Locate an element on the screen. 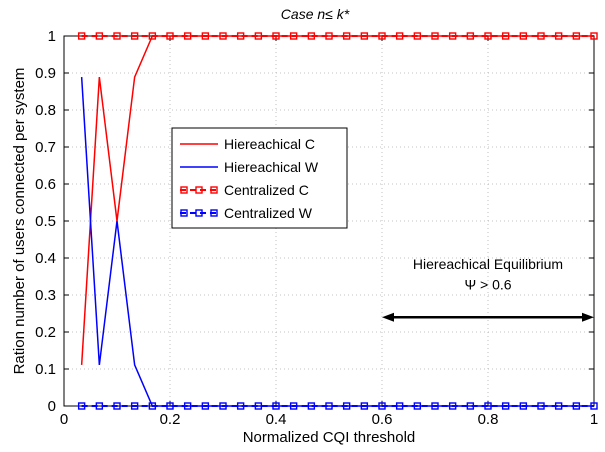  x-tick-label: 0 is located at coordinates (64, 419).